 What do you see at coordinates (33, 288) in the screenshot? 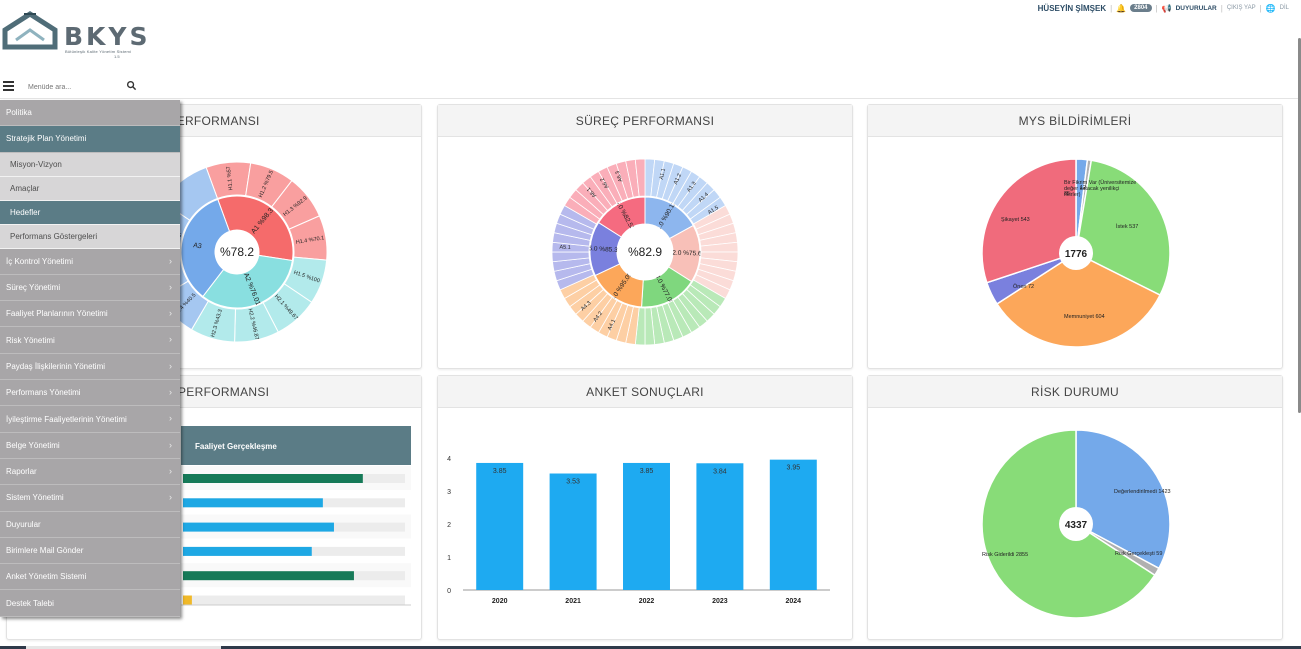
I see `sidebar-item-label: Süreç Yönetimi` at bounding box center [33, 288].